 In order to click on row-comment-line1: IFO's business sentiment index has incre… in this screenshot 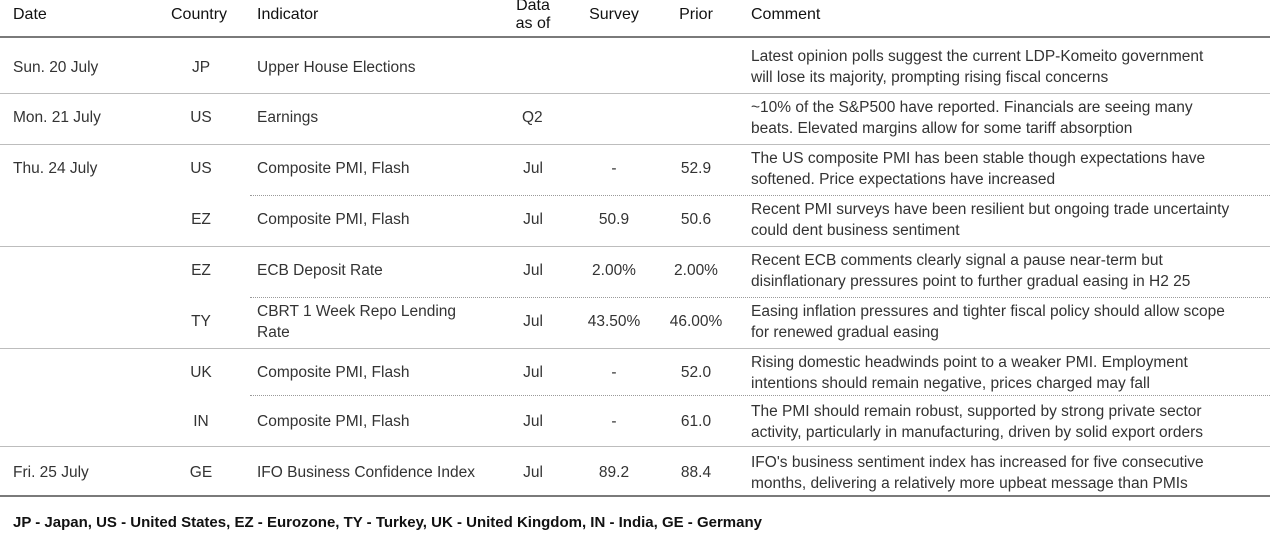, I will do `click(977, 462)`.